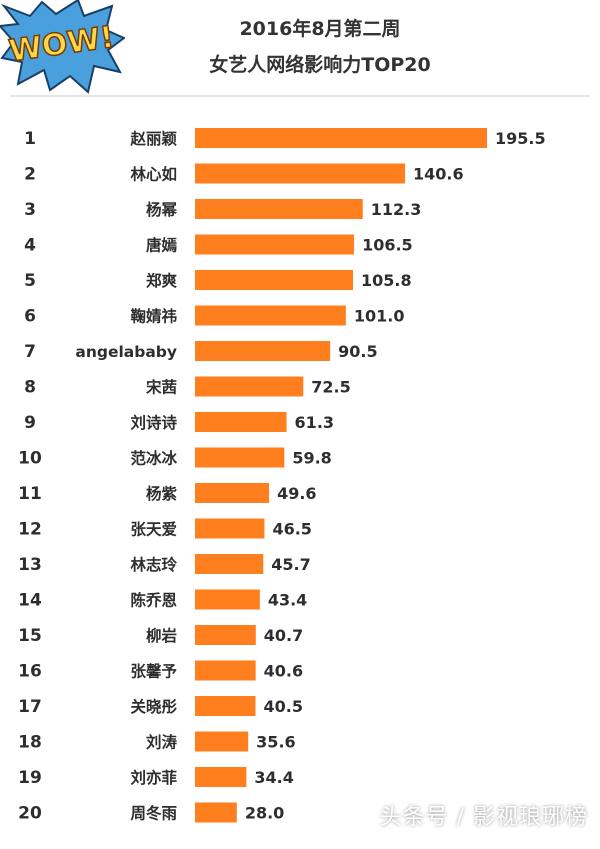 This screenshot has height=849, width=600. Describe the element at coordinates (379, 316) in the screenshot. I see `value-label: 101.0` at that location.